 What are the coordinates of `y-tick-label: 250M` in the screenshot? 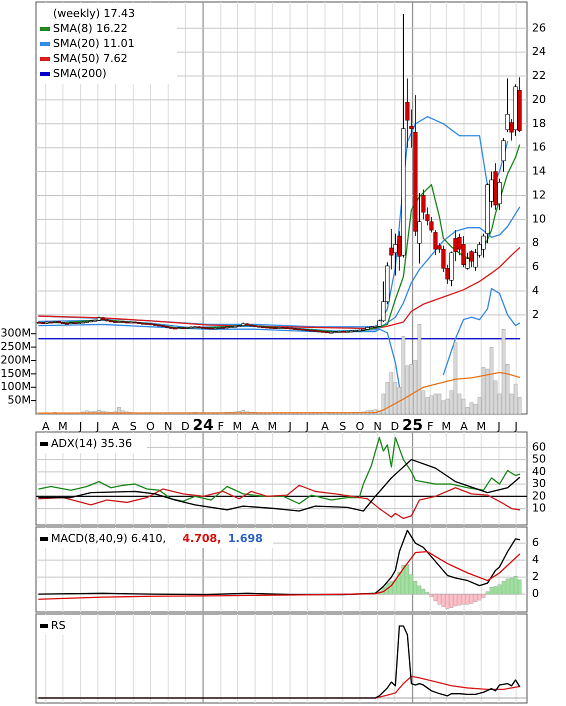 It's located at (15, 347).